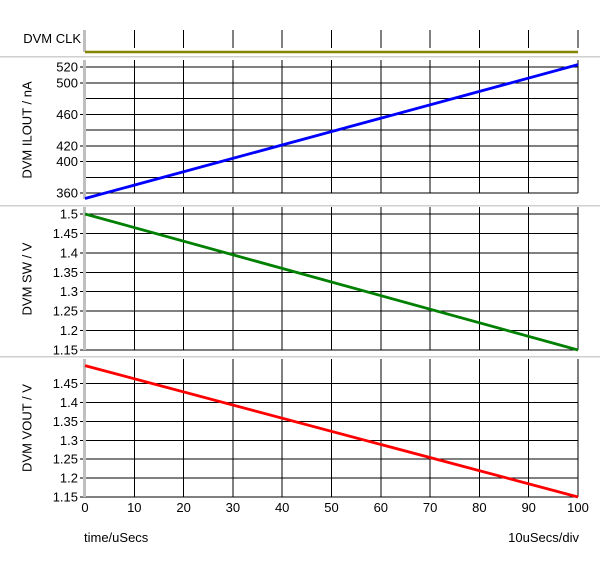 Image resolution: width=600 pixels, height=563 pixels. What do you see at coordinates (183, 507) in the screenshot?
I see `x-tick-label: 20` at bounding box center [183, 507].